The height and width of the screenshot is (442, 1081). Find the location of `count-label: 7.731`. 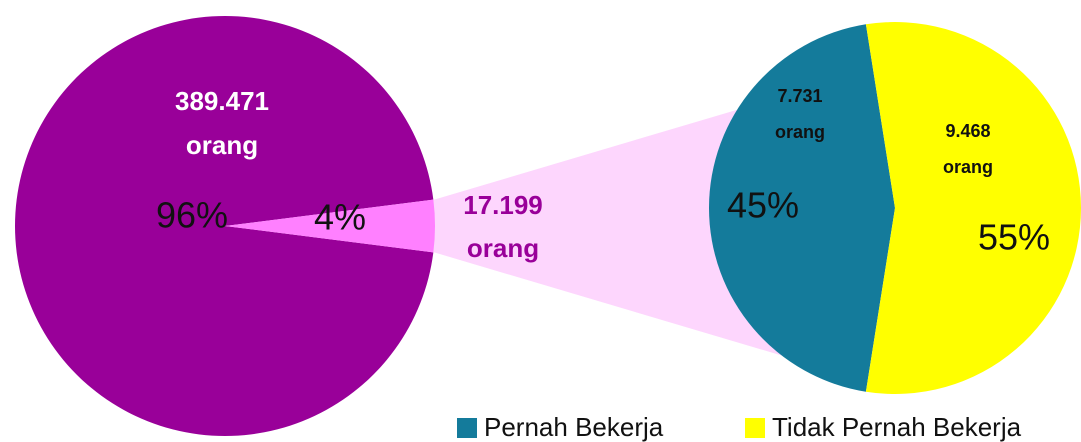

count-label: 7.731 is located at coordinates (799, 96).